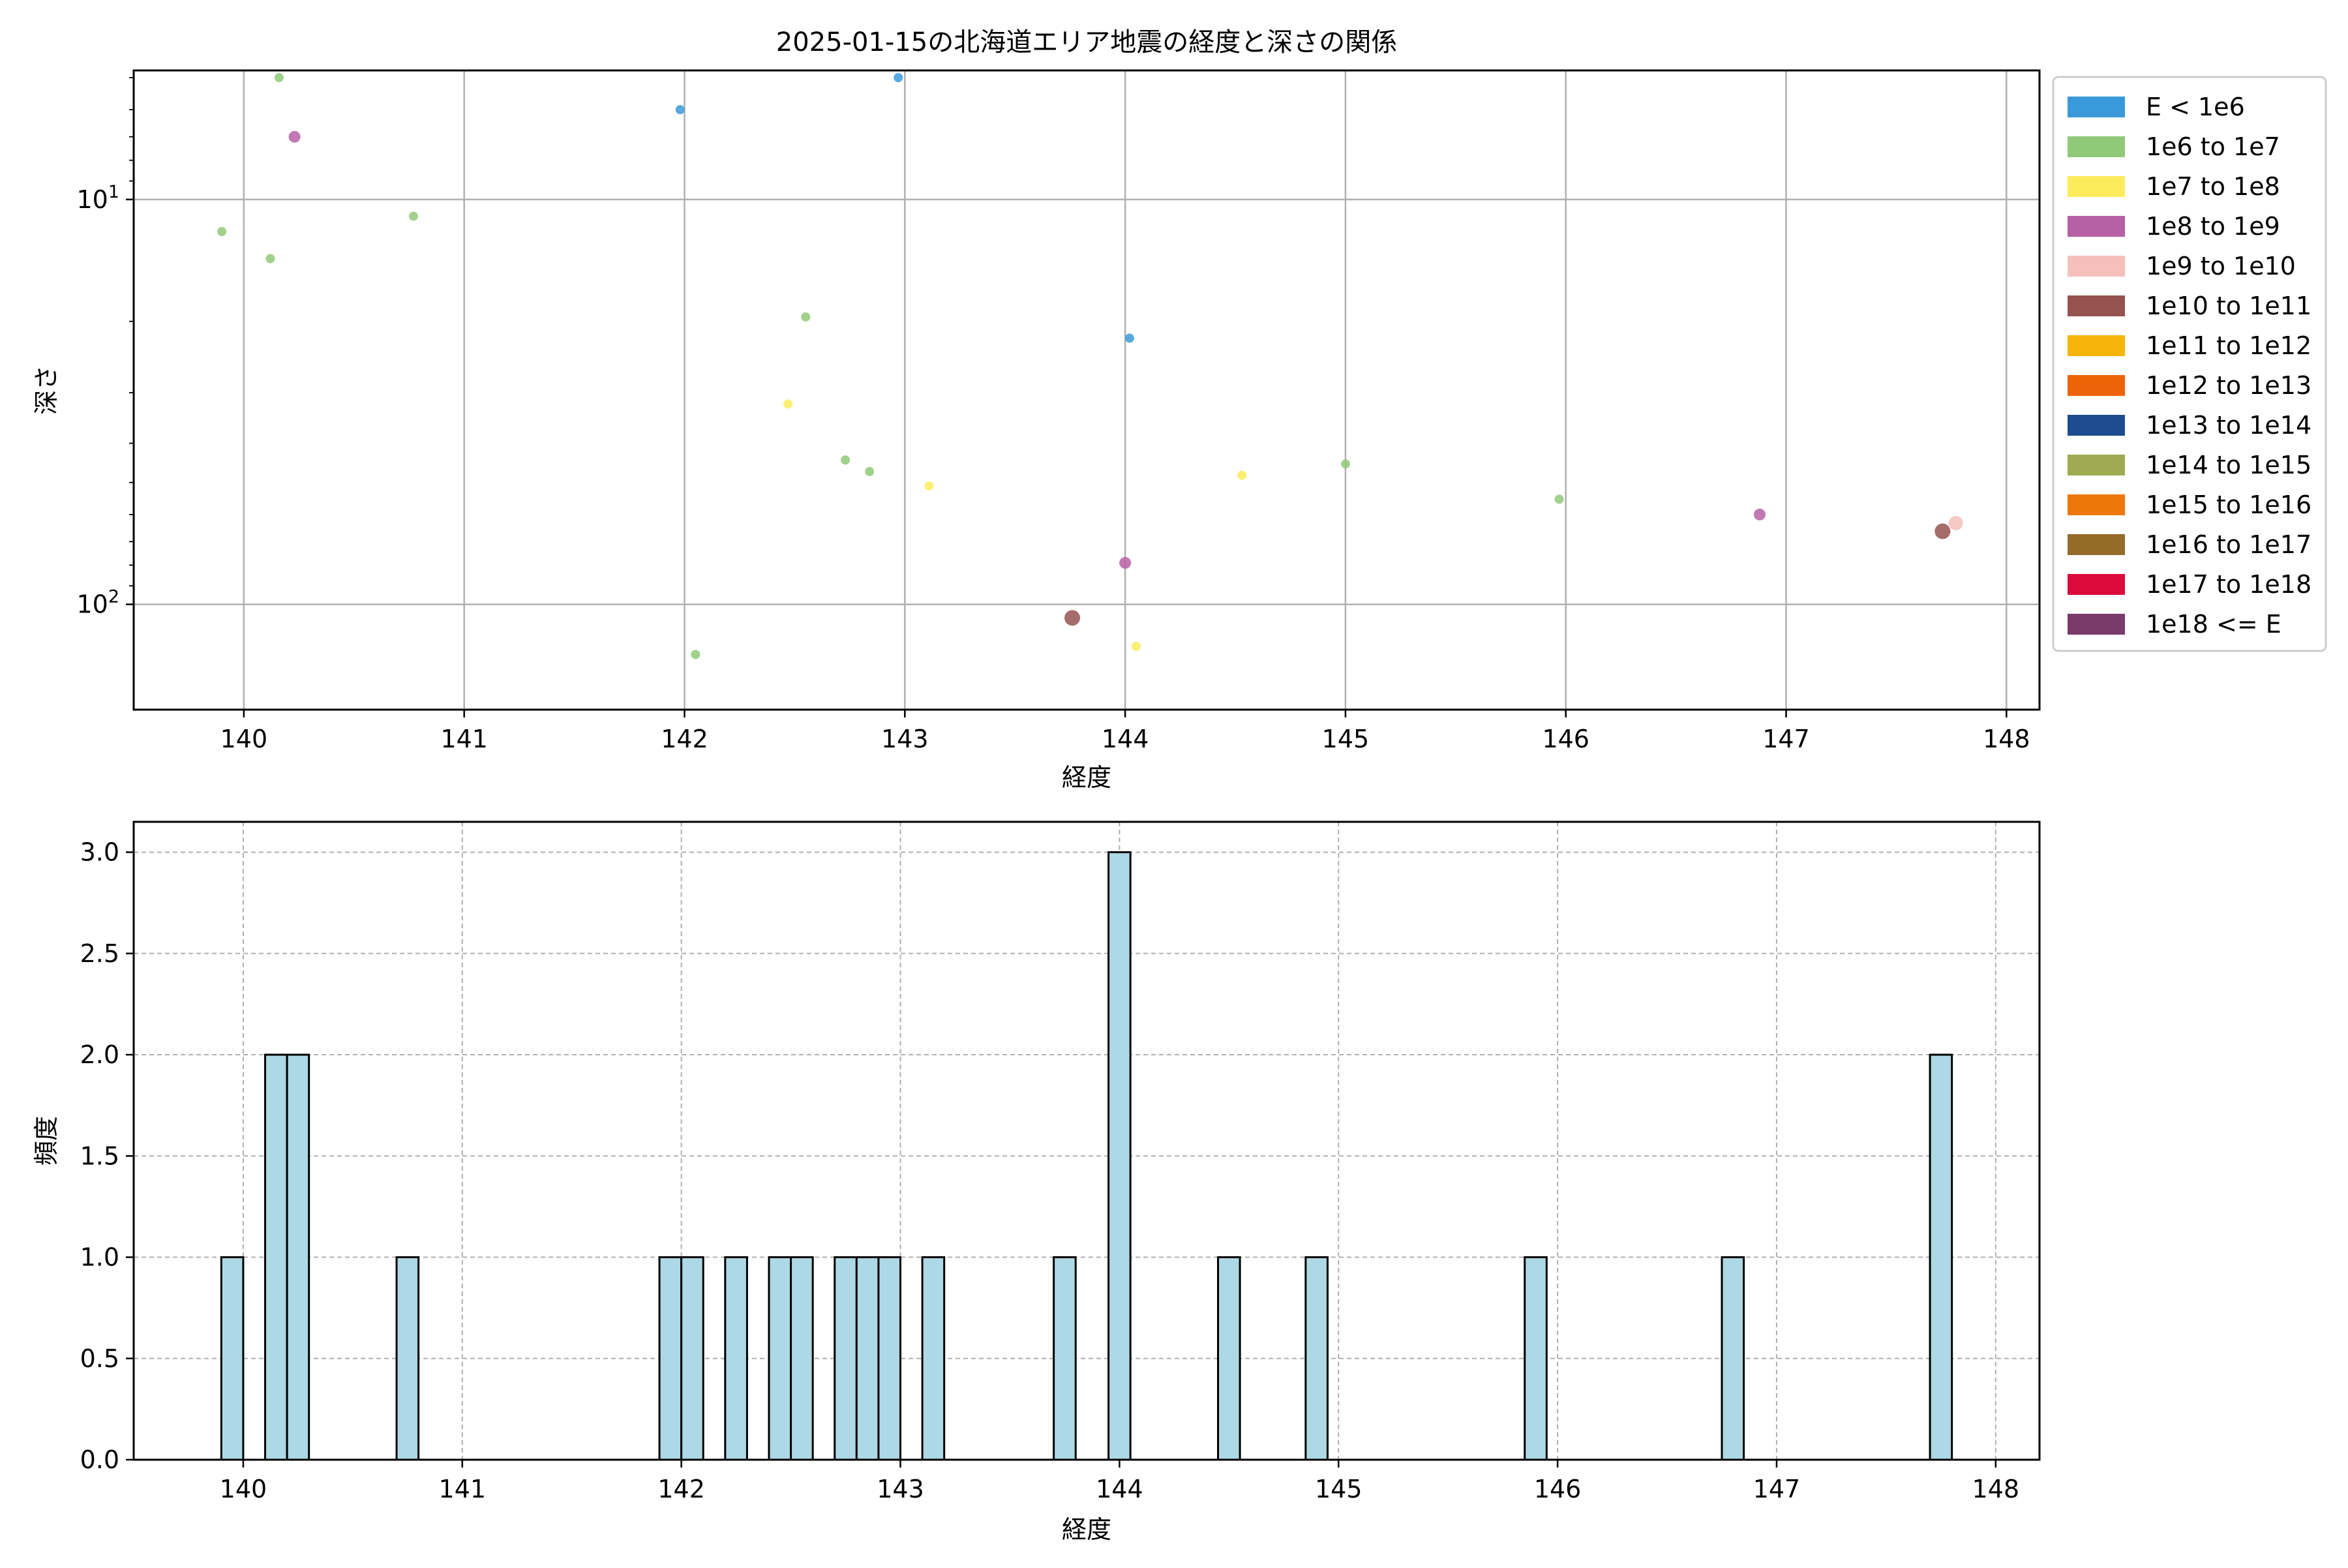  I want to click on legend-label: 1e11 to 1e12, so click(2229, 345).